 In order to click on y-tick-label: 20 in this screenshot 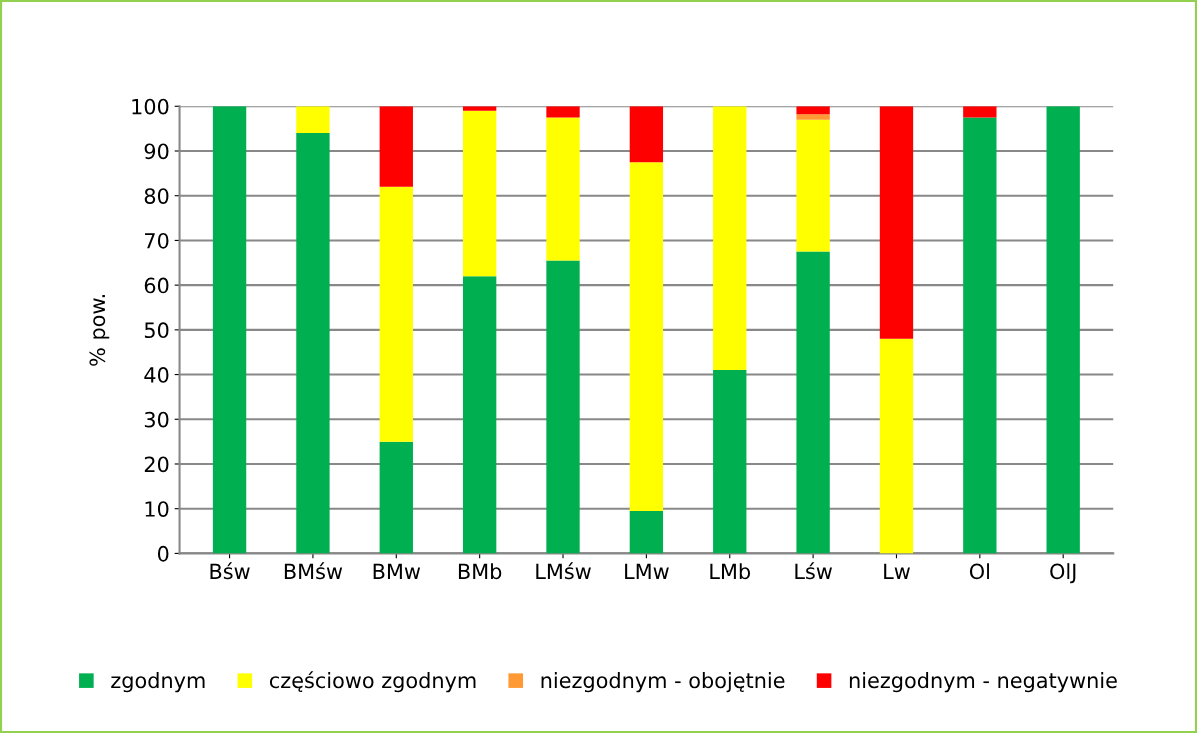, I will do `click(156, 464)`.